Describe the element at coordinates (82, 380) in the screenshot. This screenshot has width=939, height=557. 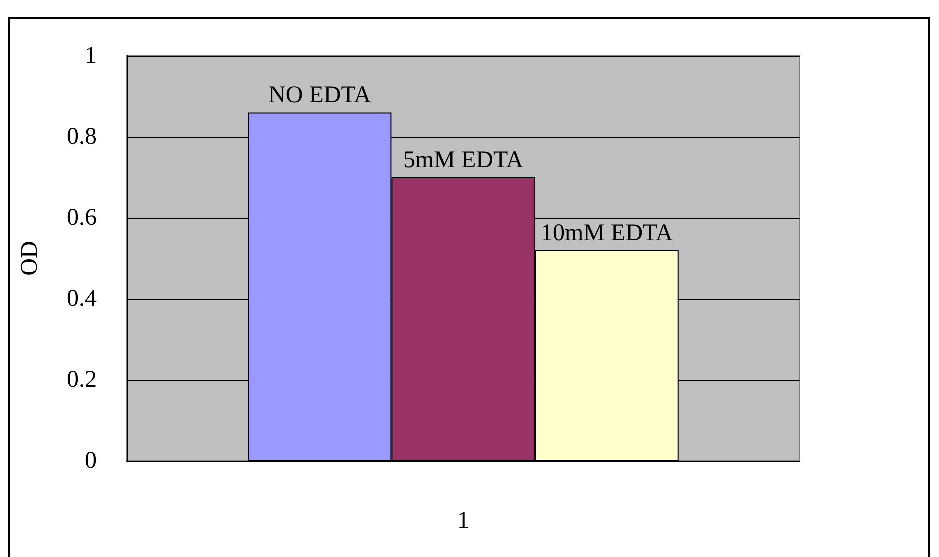
I see `y-tick-label: 0.2` at that location.